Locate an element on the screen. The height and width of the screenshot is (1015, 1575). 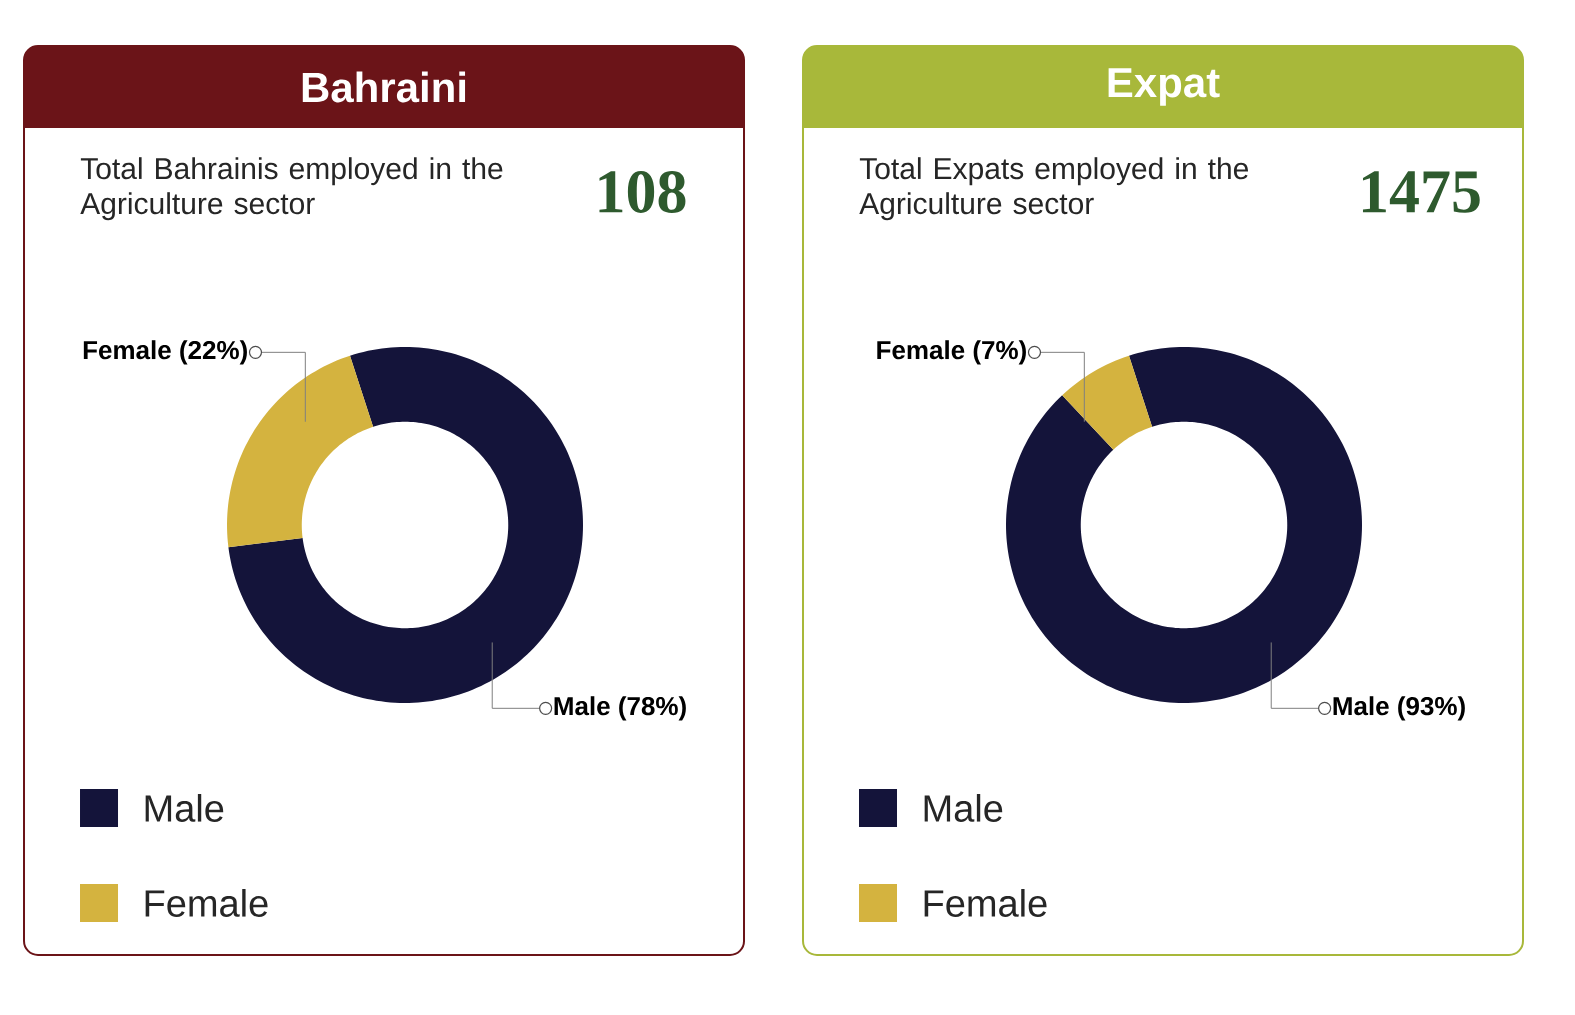
chart-title: Expat is located at coordinates (1164, 87).